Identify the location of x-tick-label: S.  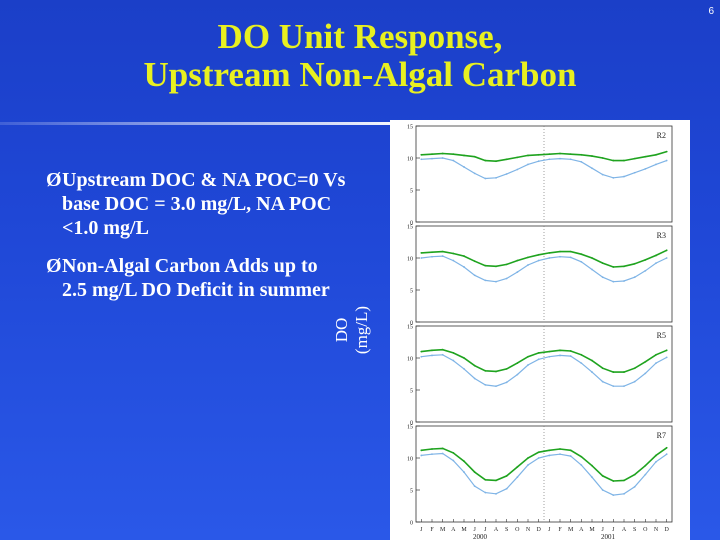
(634, 530).